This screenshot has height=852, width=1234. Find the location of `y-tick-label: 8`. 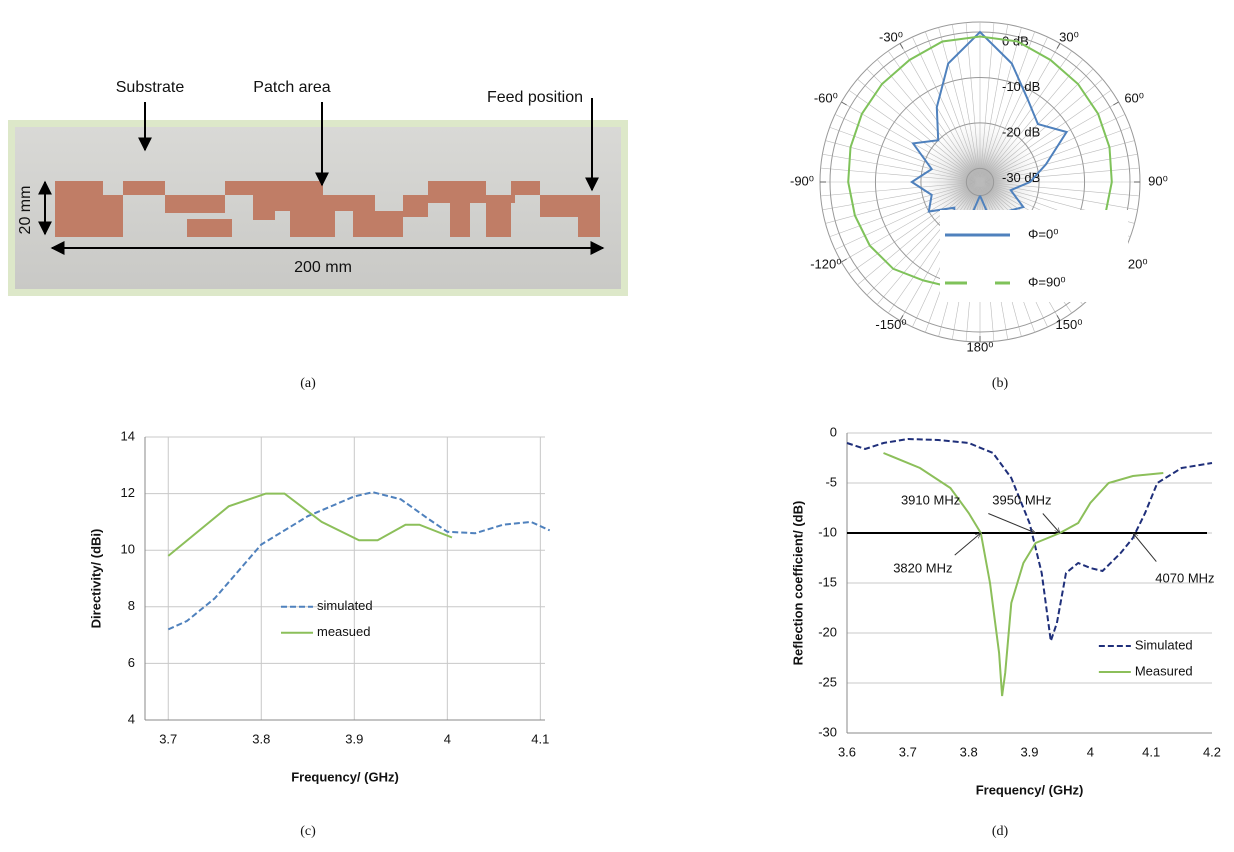

y-tick-label: 8 is located at coordinates (131, 605).